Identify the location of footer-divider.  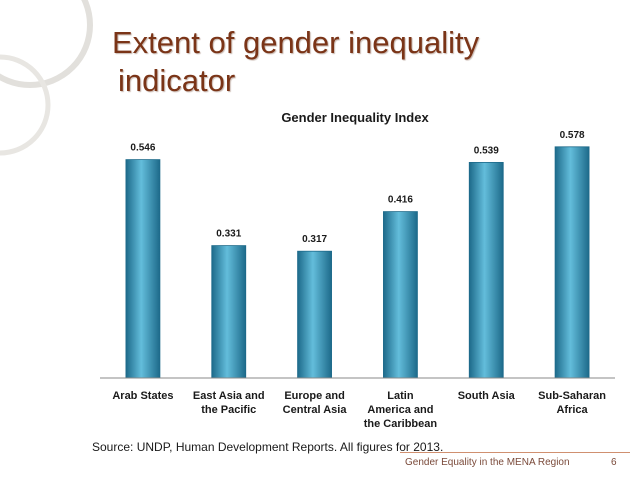
(515, 452).